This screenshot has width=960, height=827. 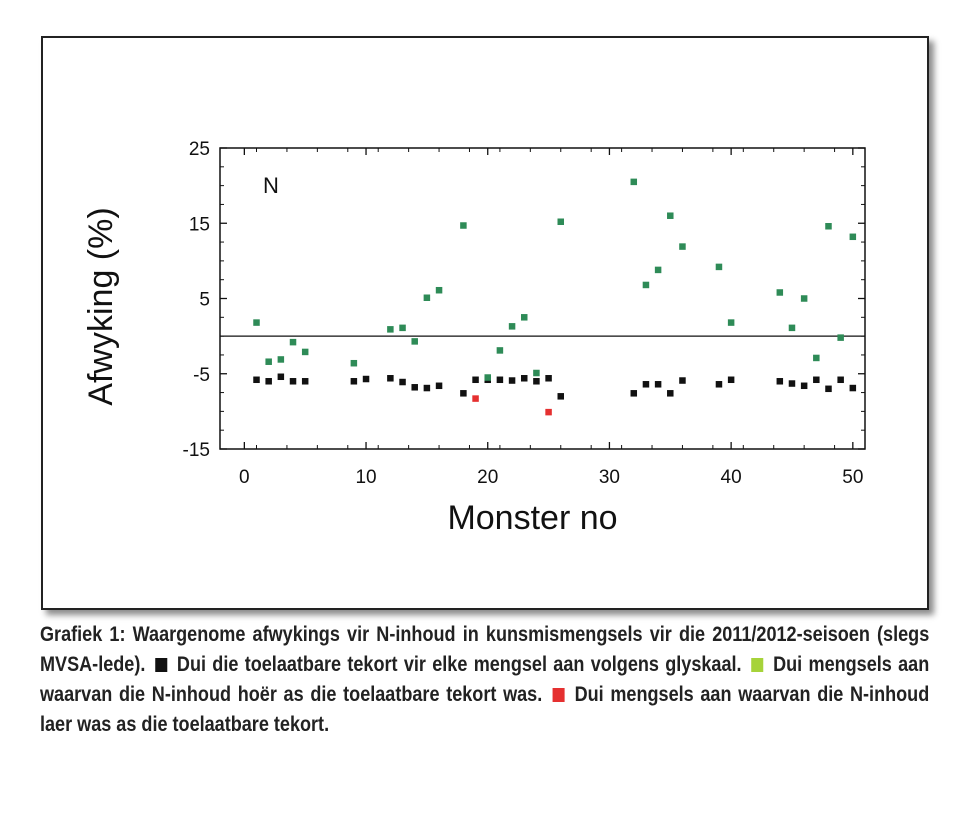 What do you see at coordinates (365, 477) in the screenshot?
I see `x-tick-label: 10` at bounding box center [365, 477].